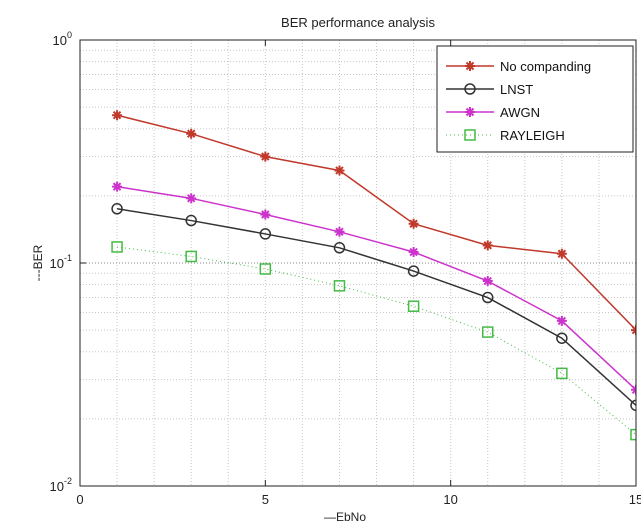 Image resolution: width=641 pixels, height=526 pixels. I want to click on x-tick-label: 0, so click(79, 499).